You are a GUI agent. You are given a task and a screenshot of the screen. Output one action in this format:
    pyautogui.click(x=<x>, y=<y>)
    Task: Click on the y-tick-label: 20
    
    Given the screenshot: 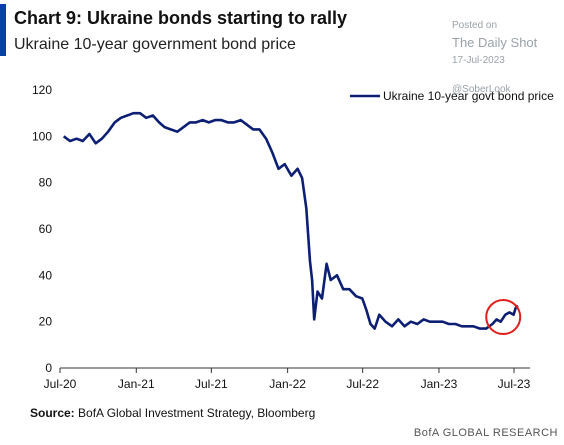 What is the action you would take?
    pyautogui.click(x=46, y=322)
    